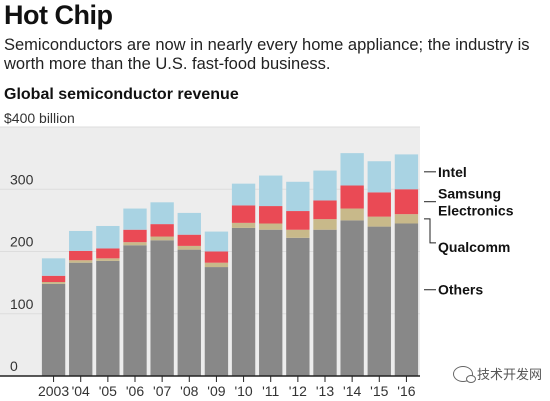 This screenshot has width=550, height=401. Describe the element at coordinates (464, 374) in the screenshot. I see `wechat-icon` at that location.